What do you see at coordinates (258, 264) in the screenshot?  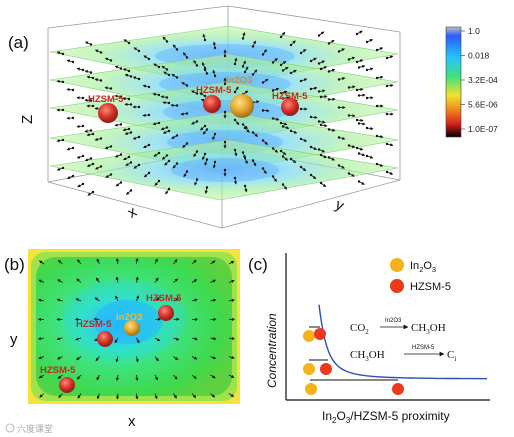 I see `panel-c-label: (c)` at bounding box center [258, 264].